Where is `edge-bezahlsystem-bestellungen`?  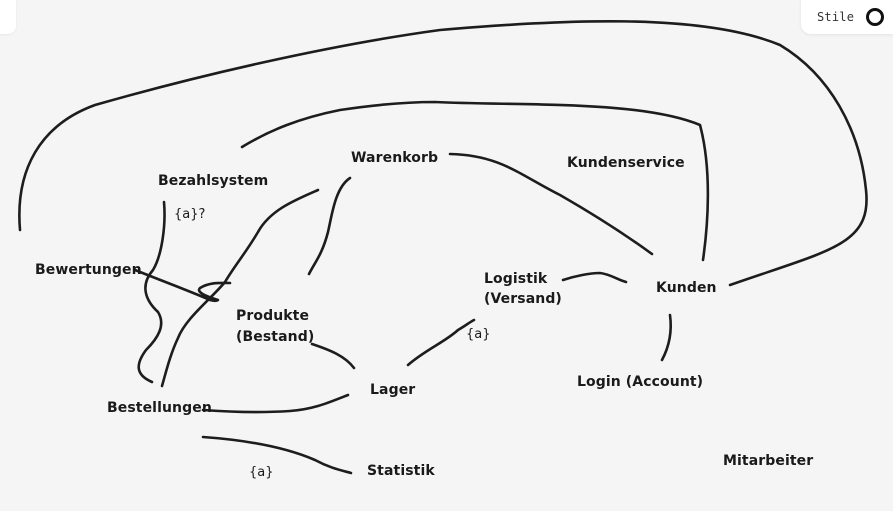 edge-bezahlsystem-bestellungen is located at coordinates (151, 292).